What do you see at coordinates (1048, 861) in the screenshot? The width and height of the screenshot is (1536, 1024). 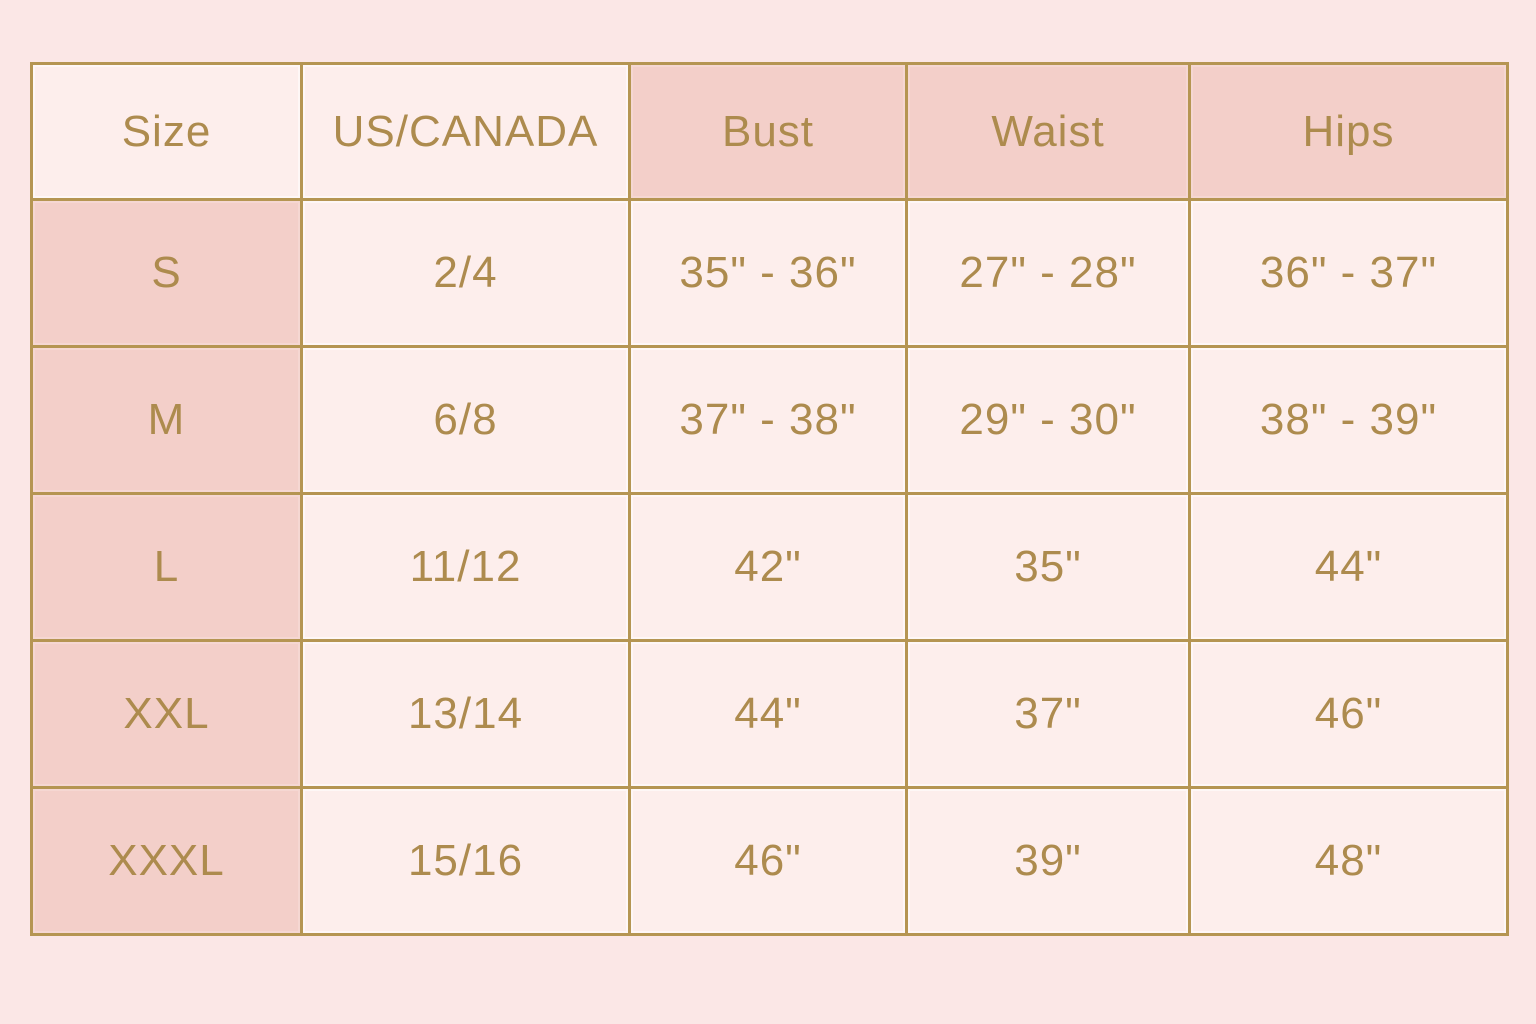 I see `waist-value: 39"` at bounding box center [1048, 861].